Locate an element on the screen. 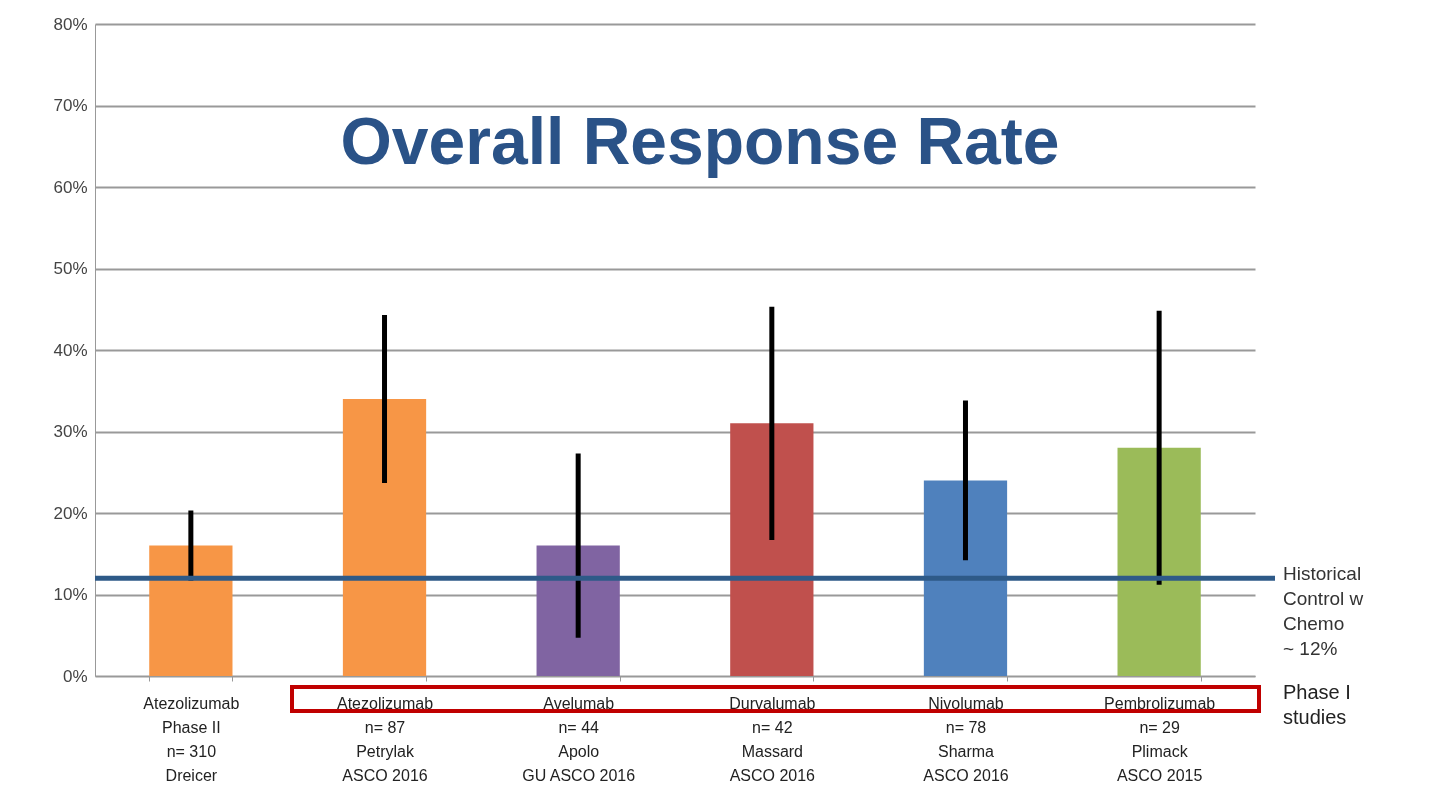 The image size is (1455, 805). x-tick-label: Atezolizumab Phase II n= 310 Dreicer is located at coordinates (191, 739).